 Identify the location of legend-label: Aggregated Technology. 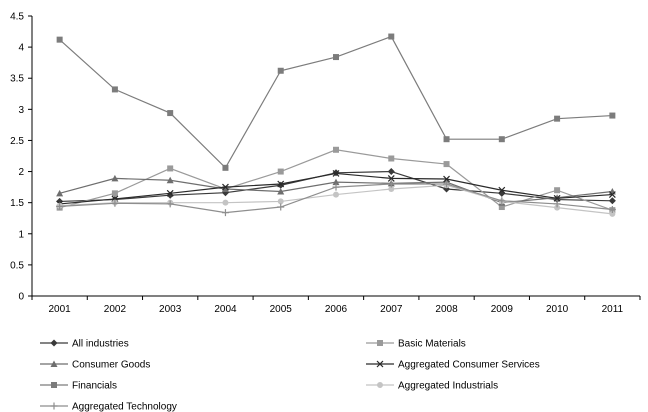
(124, 407).